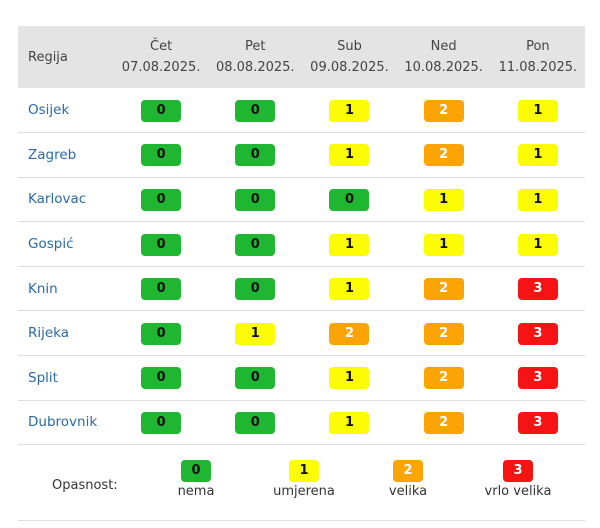 This screenshot has width=600, height=528. Describe the element at coordinates (301, 289) in the screenshot. I see `table-row: Knin 0 0 1 2 3` at that location.